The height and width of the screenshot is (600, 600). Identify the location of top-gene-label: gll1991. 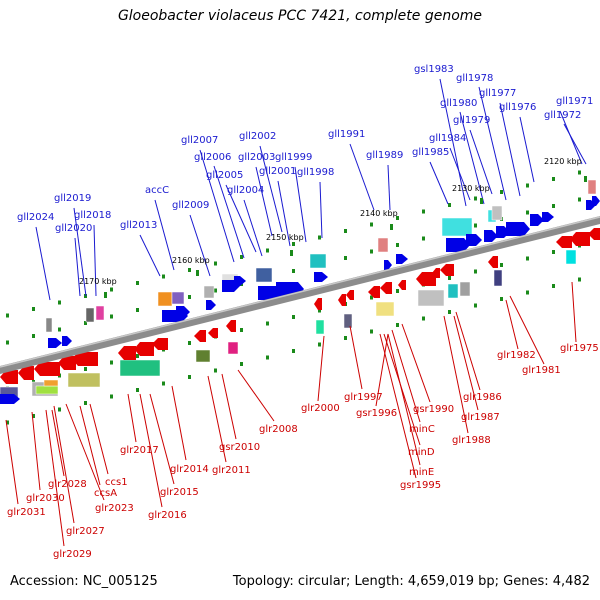
(346, 134).